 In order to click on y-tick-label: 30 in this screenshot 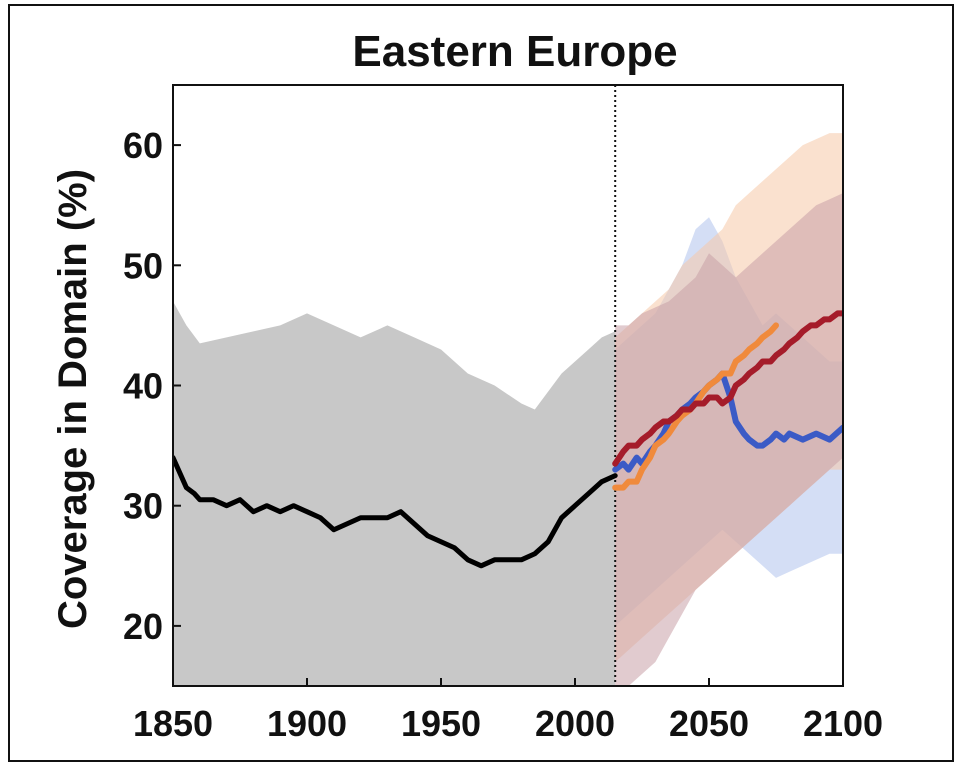, I will do `click(143, 506)`.